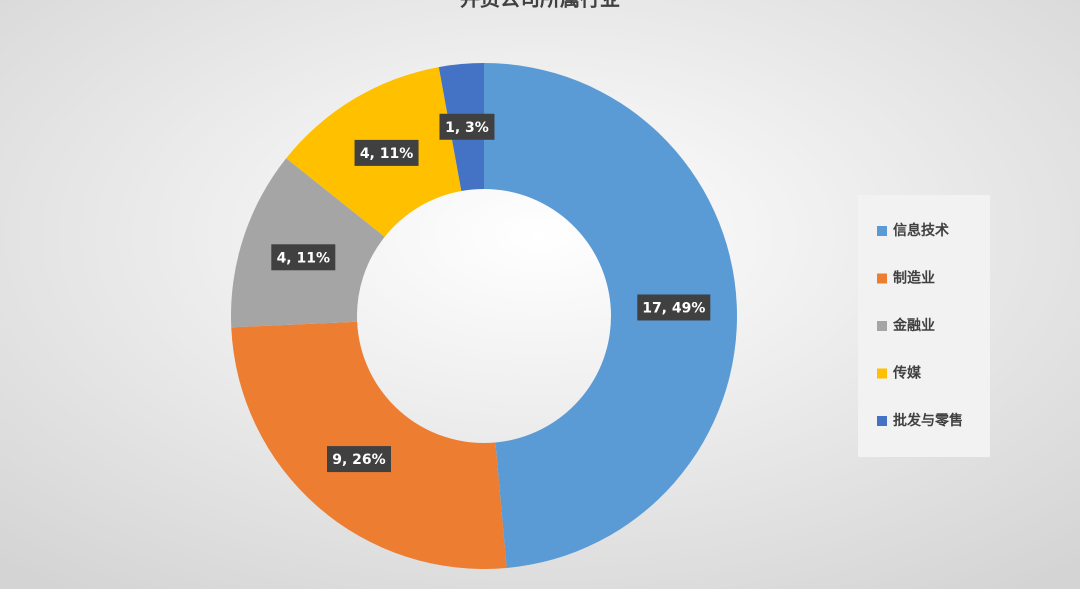 This screenshot has width=1080, height=589. I want to click on legend-label: 信息技术, so click(921, 230).